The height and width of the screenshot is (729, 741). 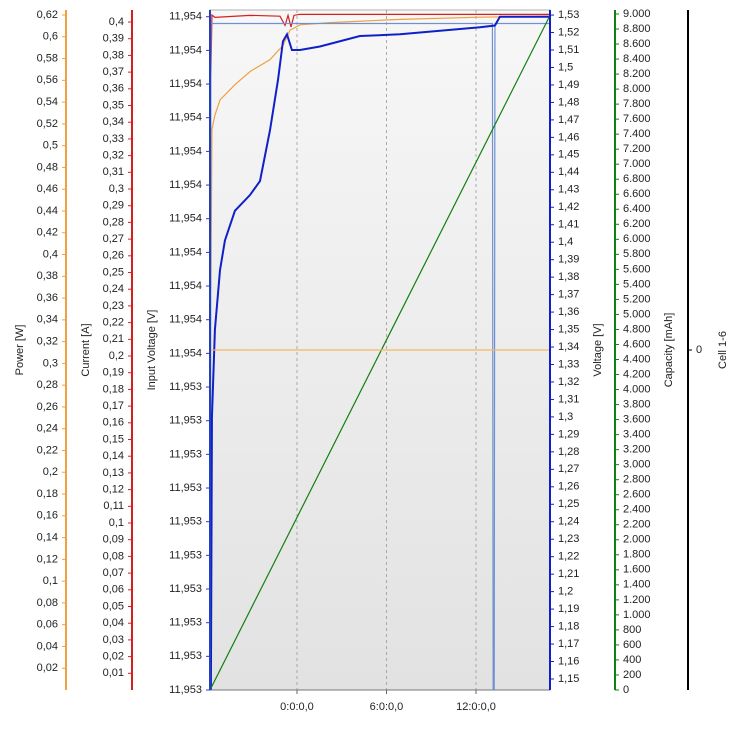 I want to click on y-tick-label: 1,19, so click(x=568, y=609).